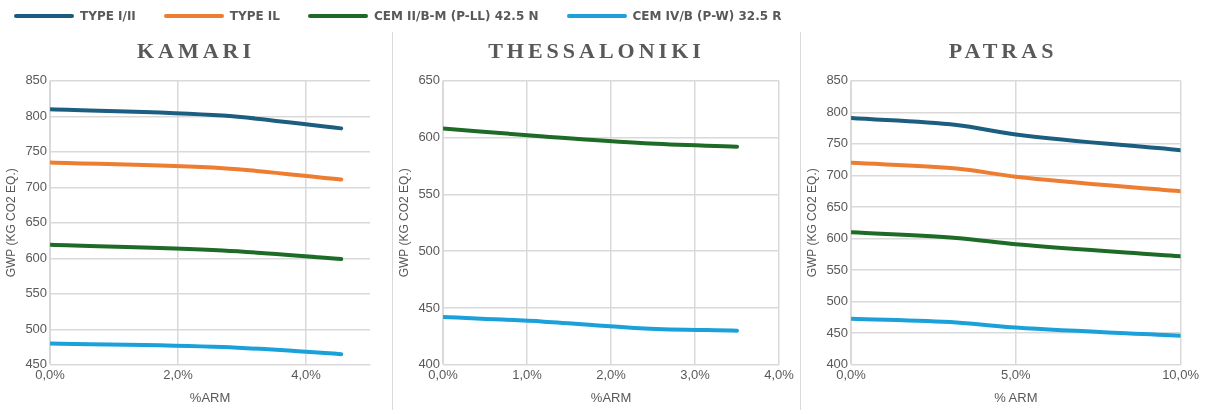  What do you see at coordinates (196, 51) in the screenshot?
I see `chart-title: KAMARI` at bounding box center [196, 51].